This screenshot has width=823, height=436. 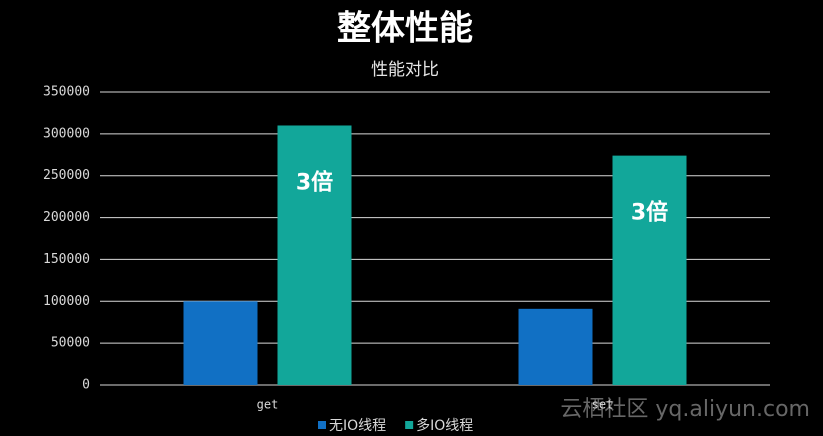 What do you see at coordinates (66, 175) in the screenshot?
I see `y-tick-label: 250000` at bounding box center [66, 175].